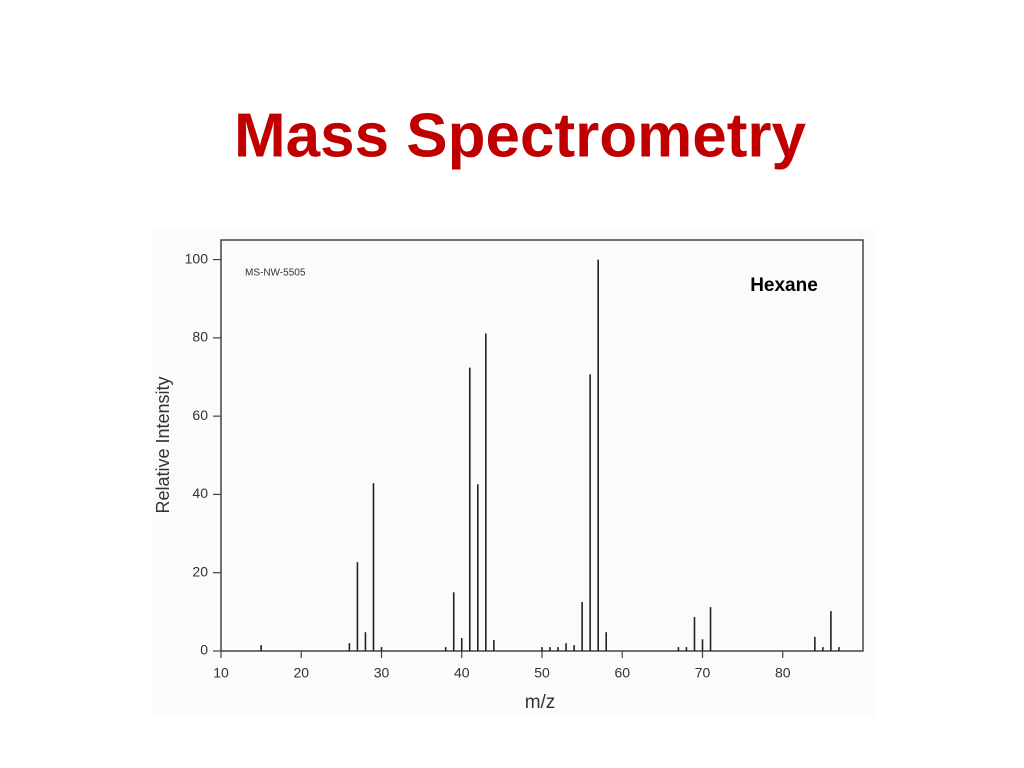 This screenshot has height=768, width=1024. I want to click on y-tick-label: 60, so click(200, 415).